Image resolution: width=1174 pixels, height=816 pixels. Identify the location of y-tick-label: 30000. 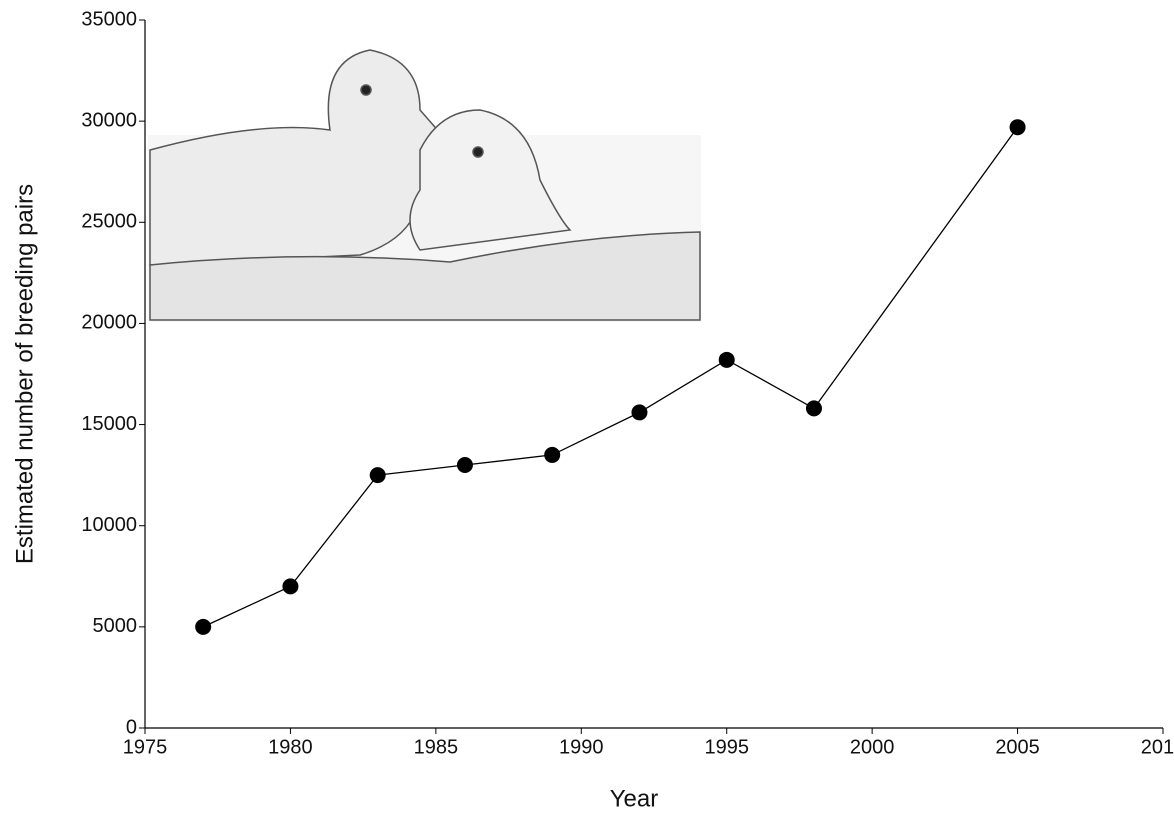
(109, 120).